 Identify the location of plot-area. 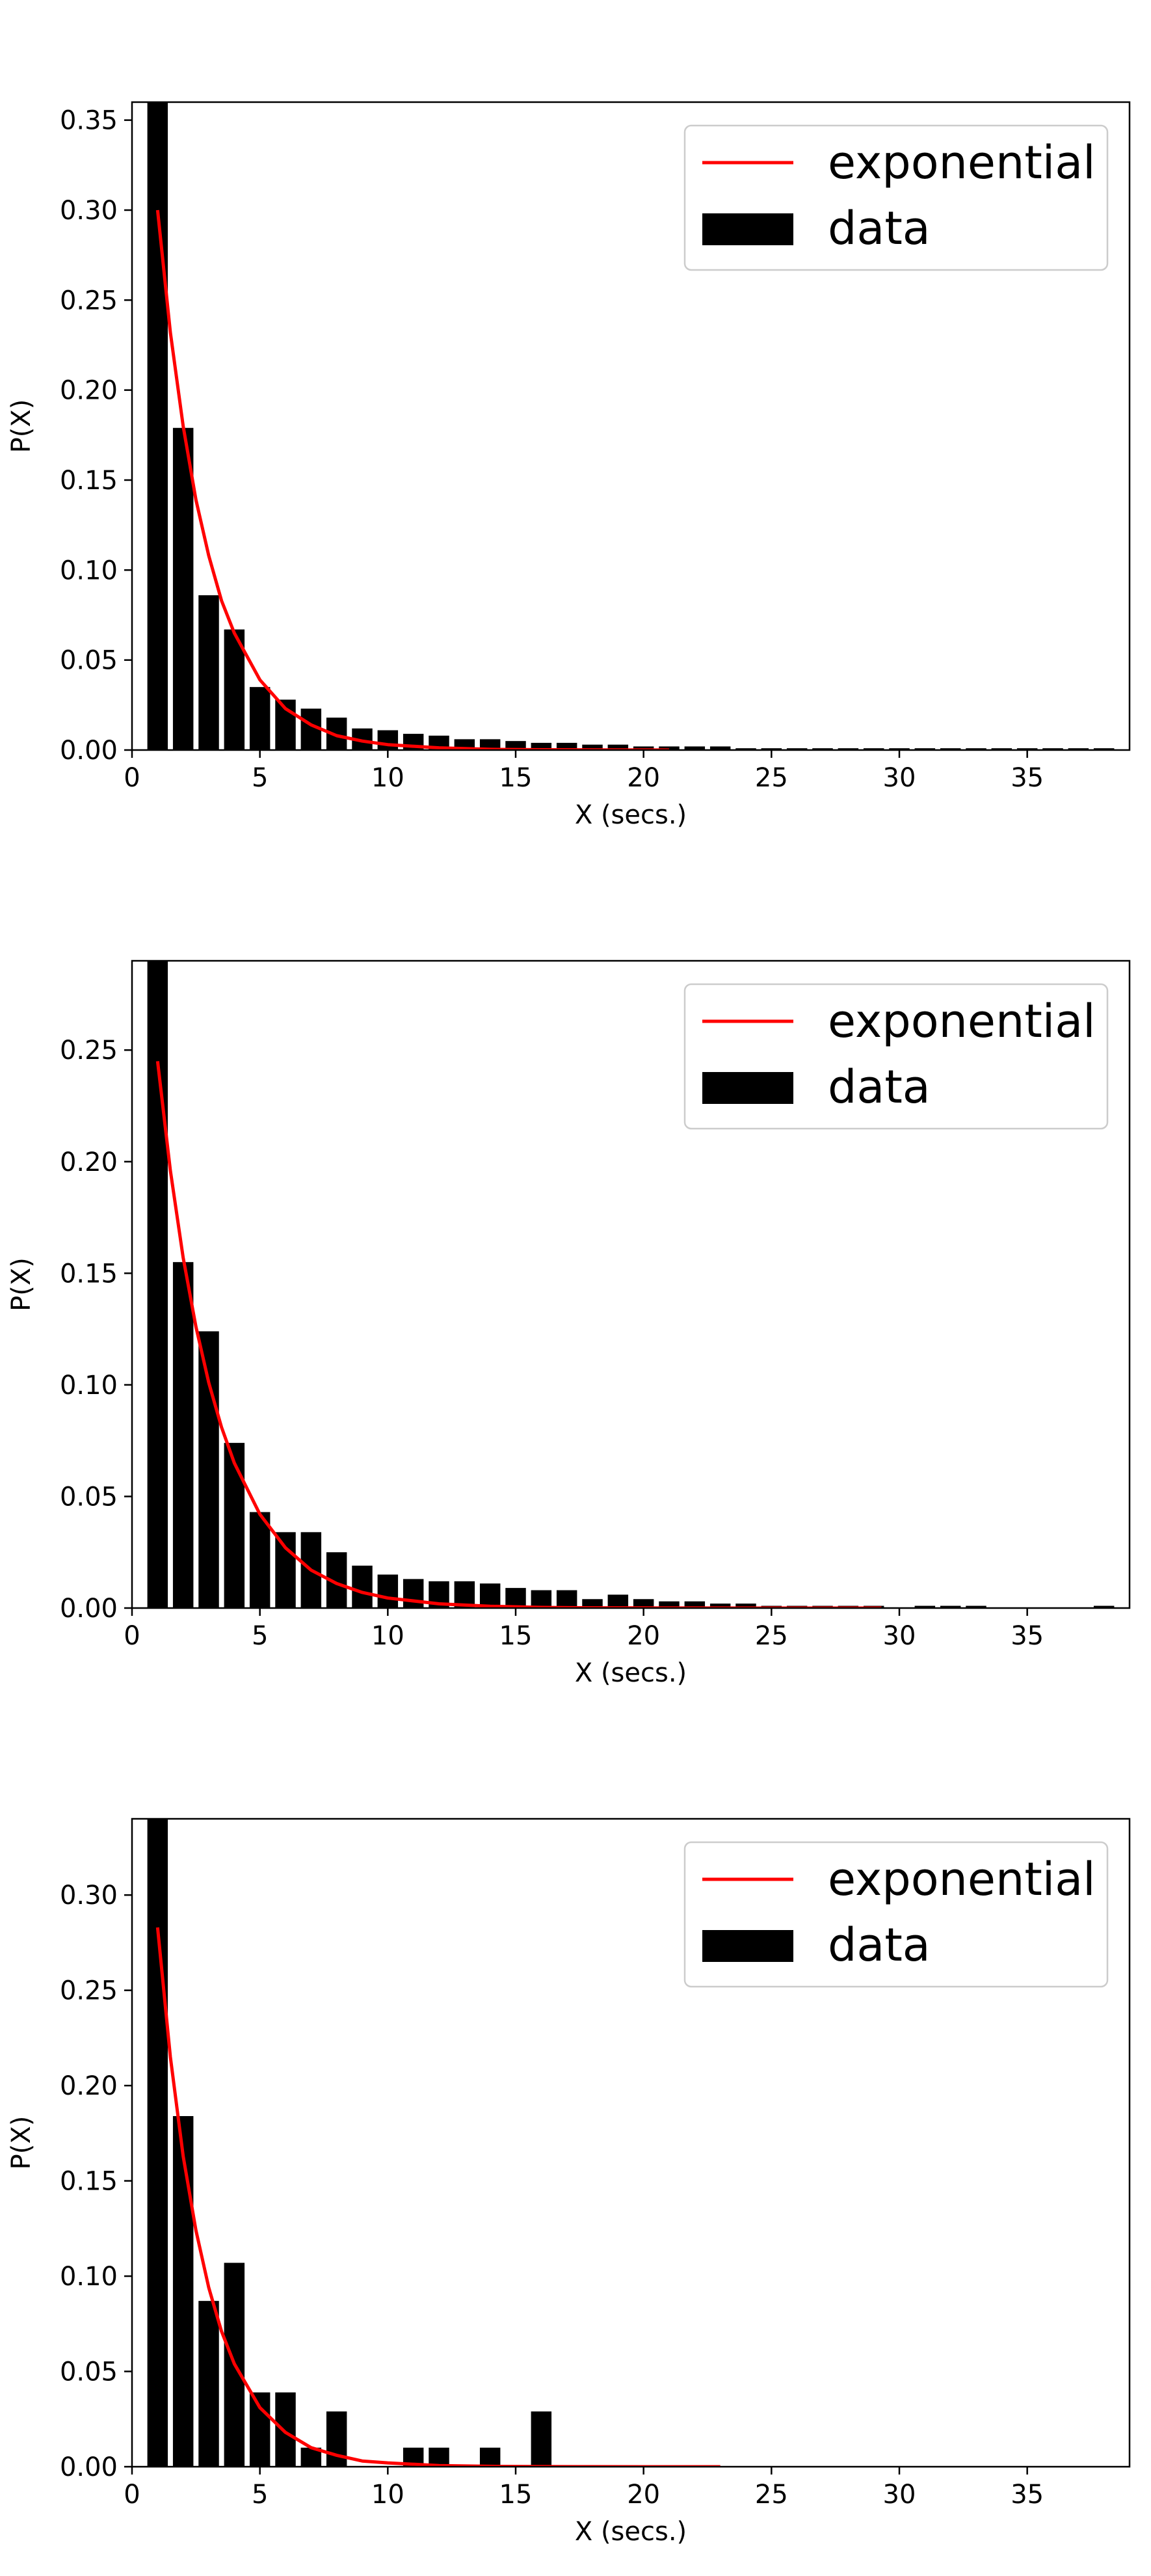
(434, 2143).